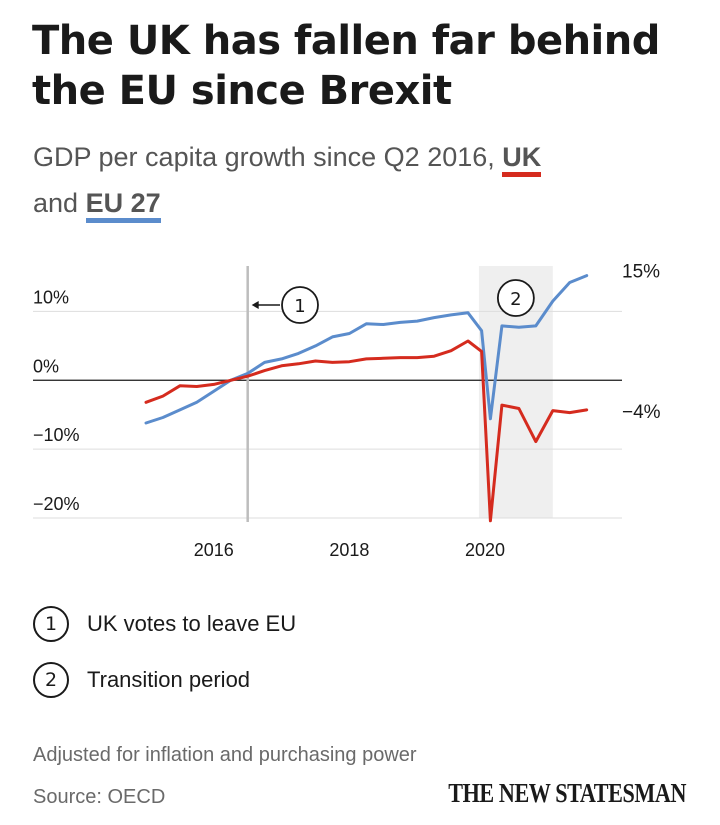 This screenshot has width=720, height=825. What do you see at coordinates (56, 435) in the screenshot?
I see `y-tick-label: −10%` at bounding box center [56, 435].